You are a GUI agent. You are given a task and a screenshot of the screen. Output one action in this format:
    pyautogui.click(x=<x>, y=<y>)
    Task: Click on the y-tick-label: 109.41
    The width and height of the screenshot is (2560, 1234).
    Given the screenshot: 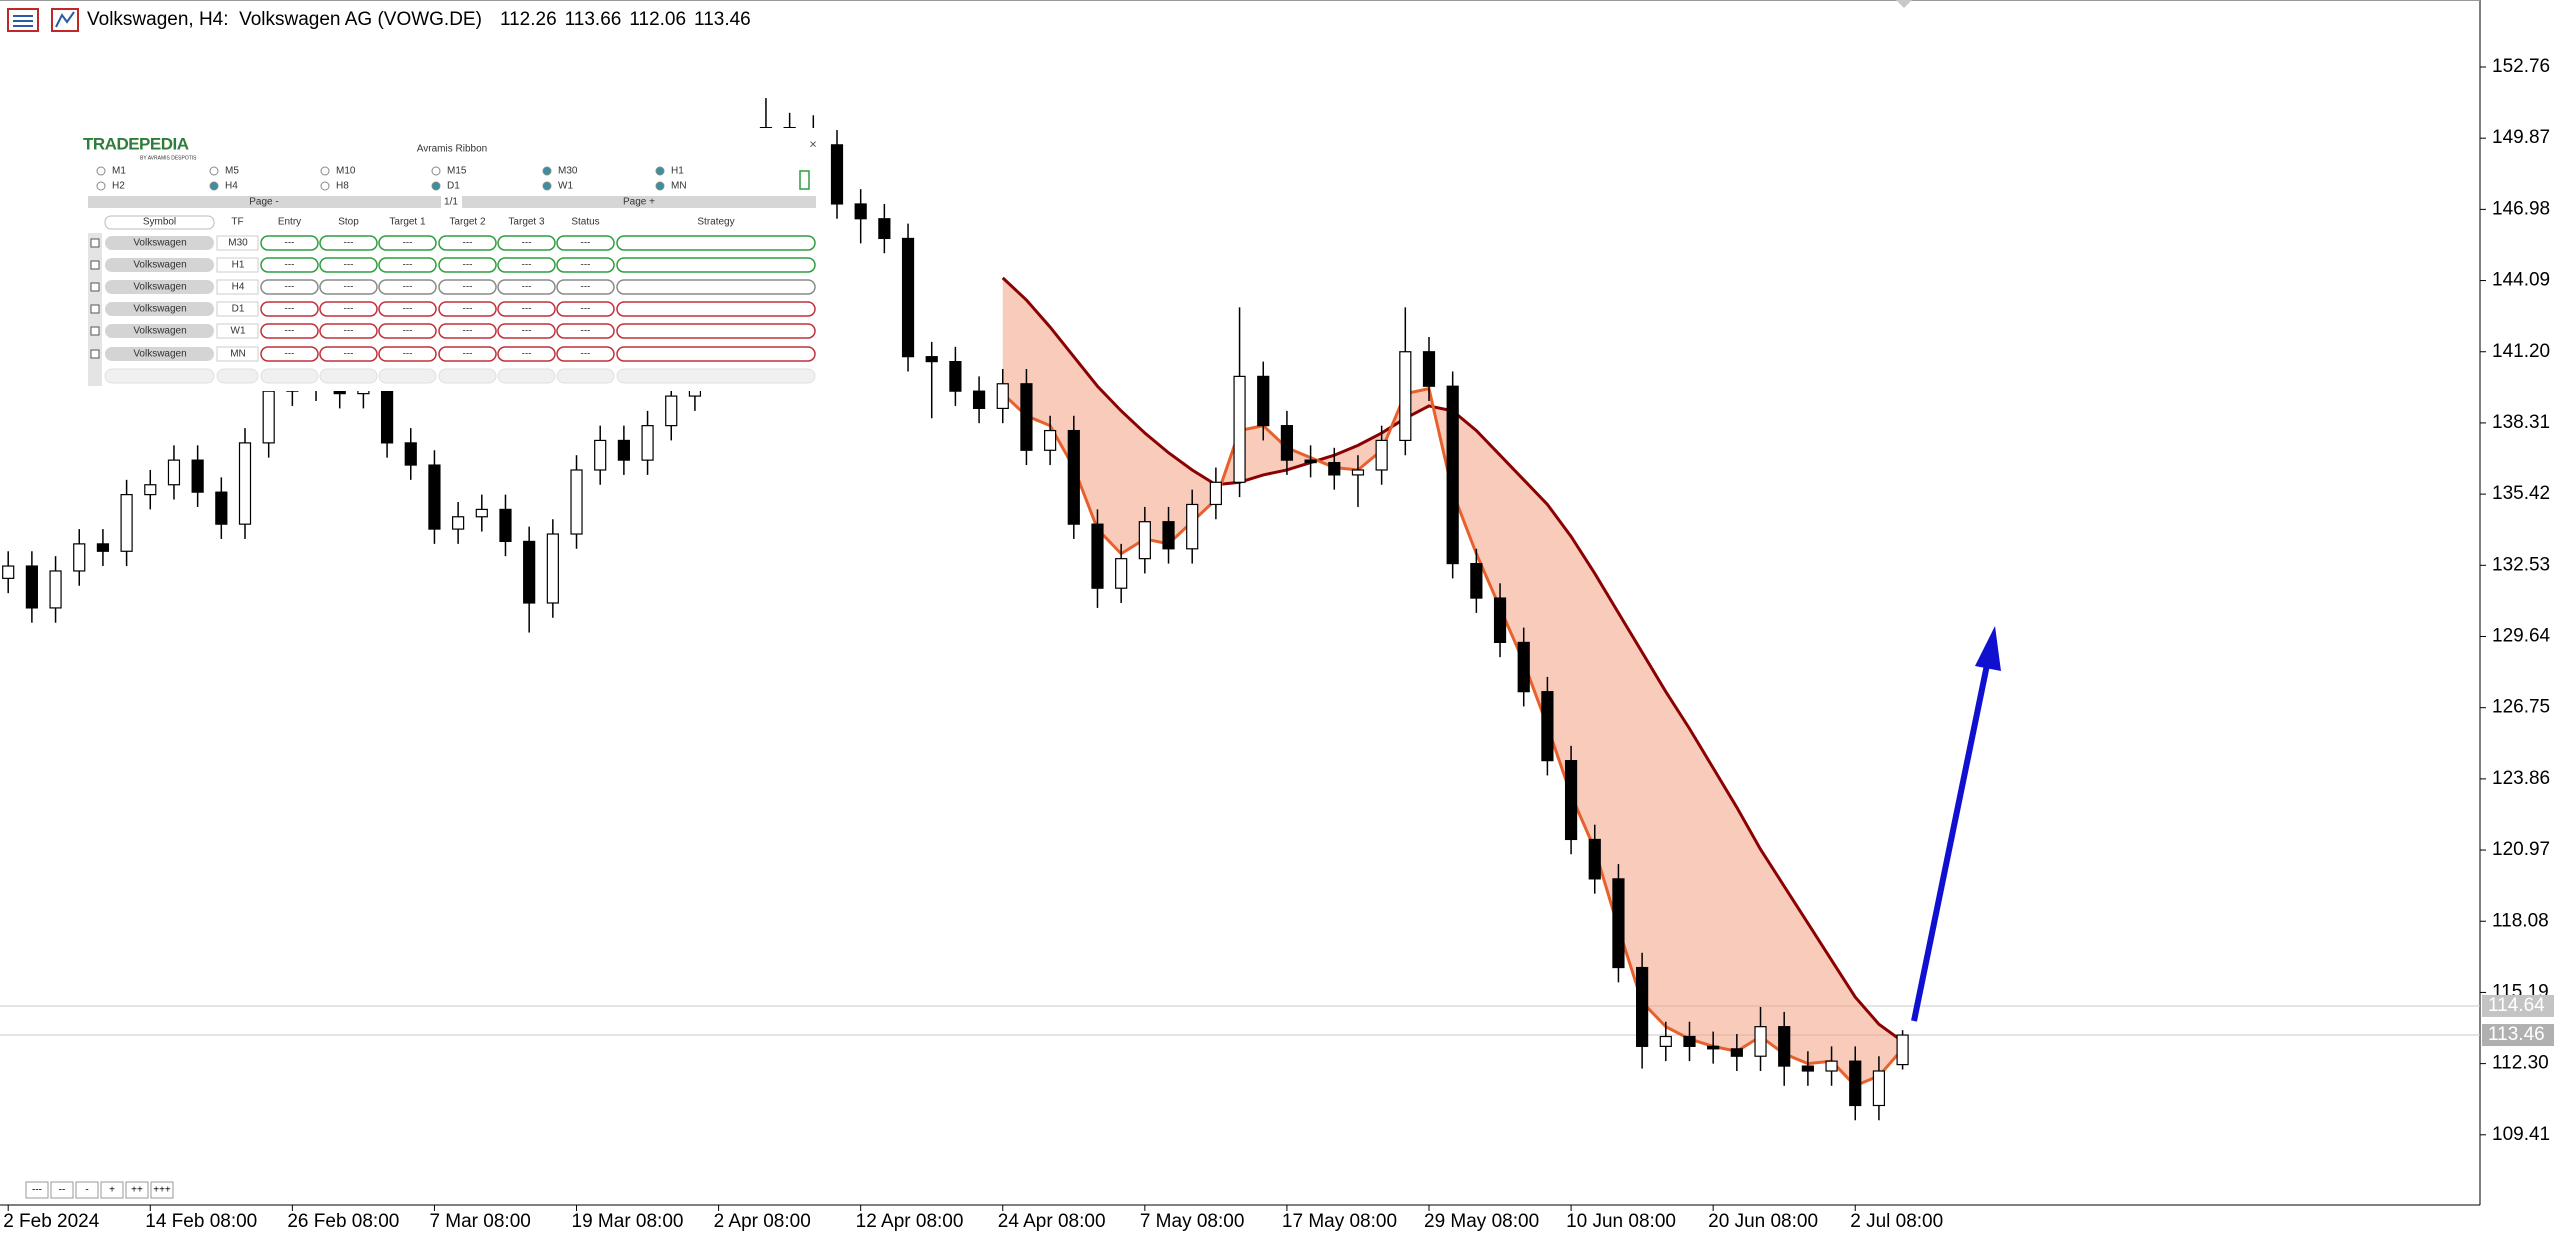 What is the action you would take?
    pyautogui.click(x=2521, y=1134)
    